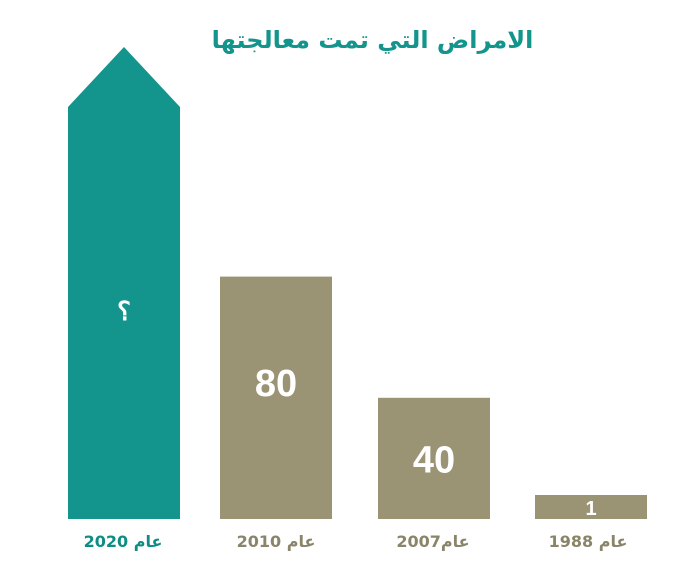 The height and width of the screenshot is (569, 685). I want to click on category-label: عام 1988, so click(588, 541).